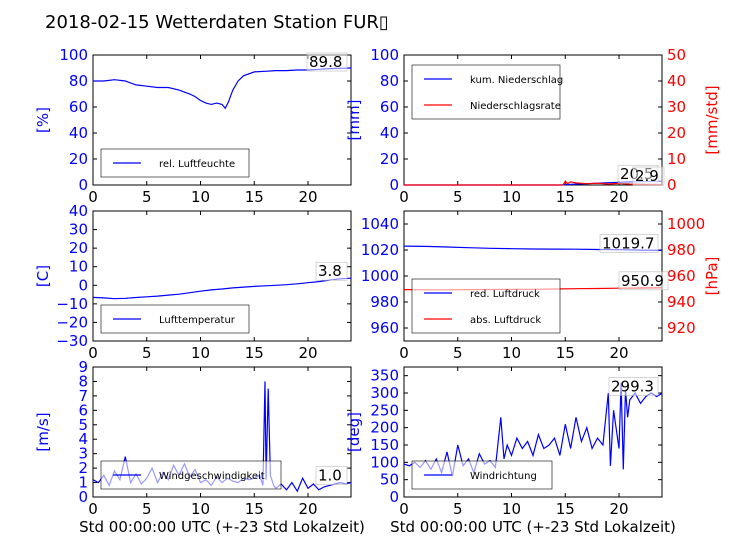 The width and height of the screenshot is (736, 552). Describe the element at coordinates (83, 367) in the screenshot. I see `y-tick-label: 9` at that location.